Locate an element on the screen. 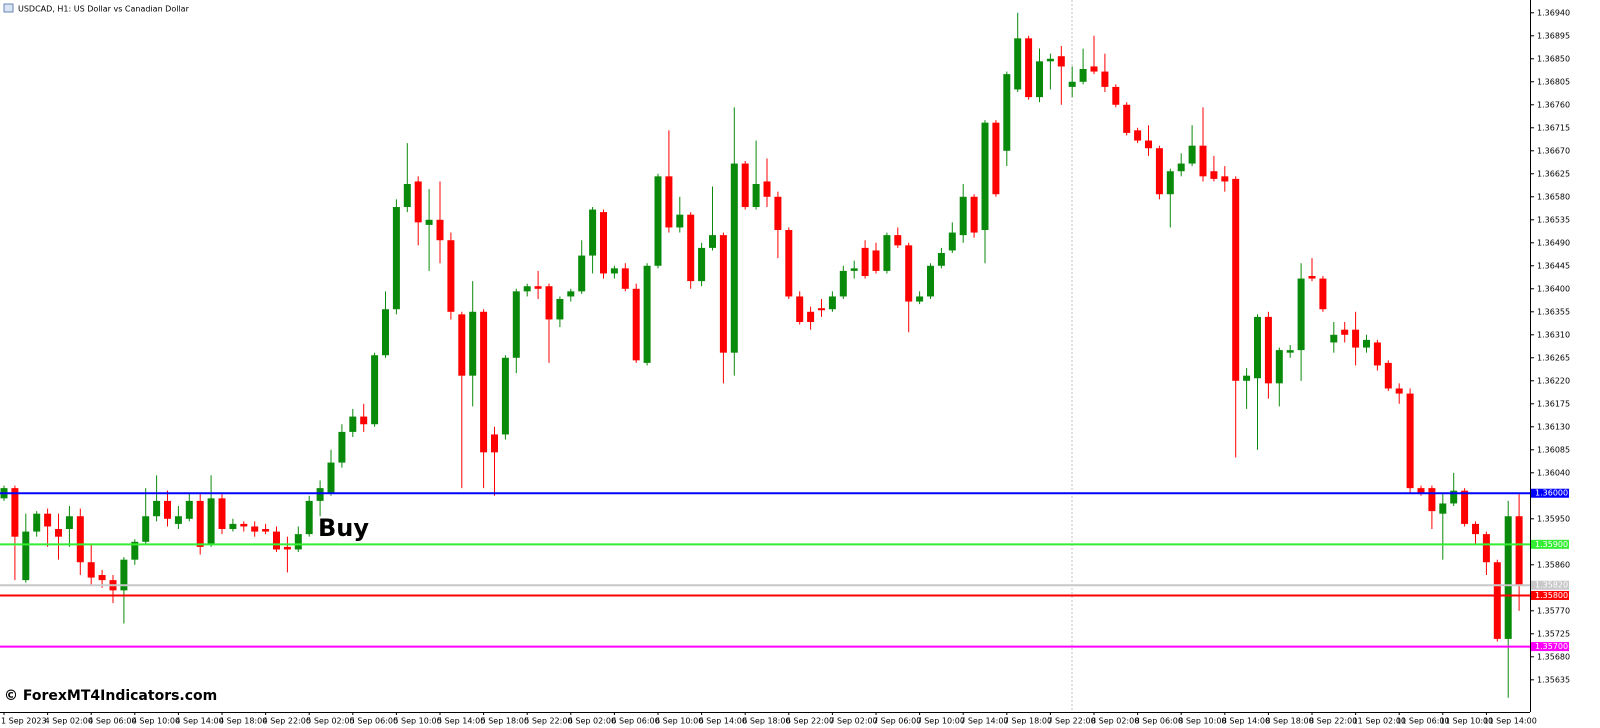 Image resolution: width=1600 pixels, height=728 pixels. y-tick-label: 1.36535 is located at coordinates (1553, 219).